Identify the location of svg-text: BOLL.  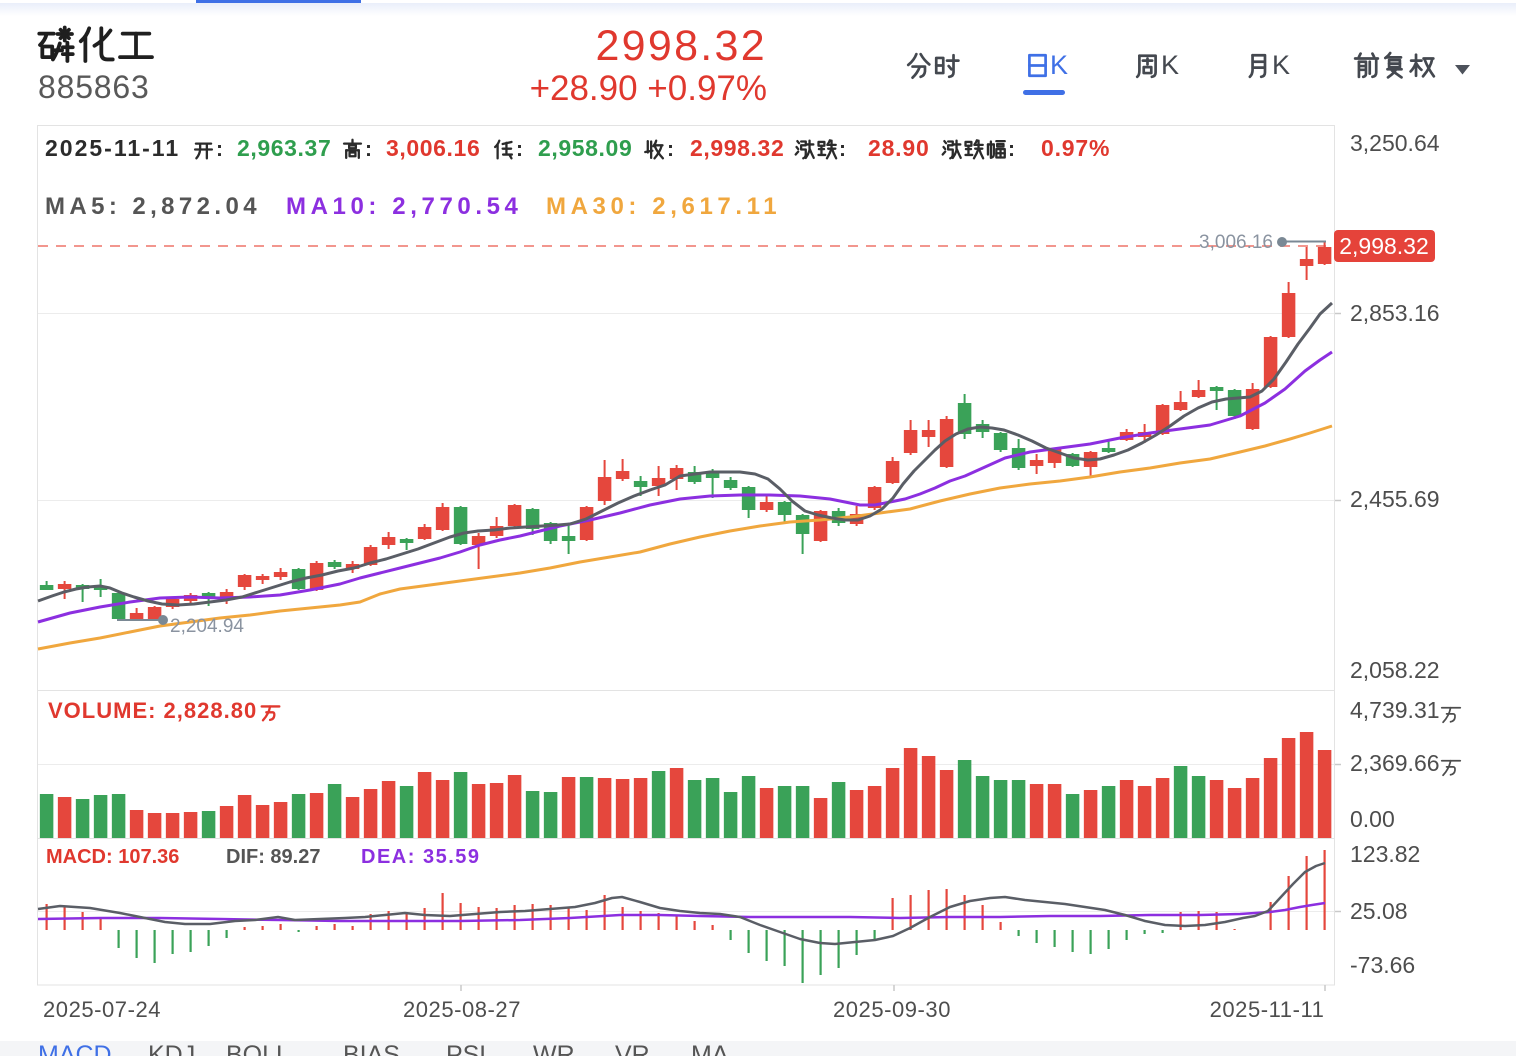
(258, 1048).